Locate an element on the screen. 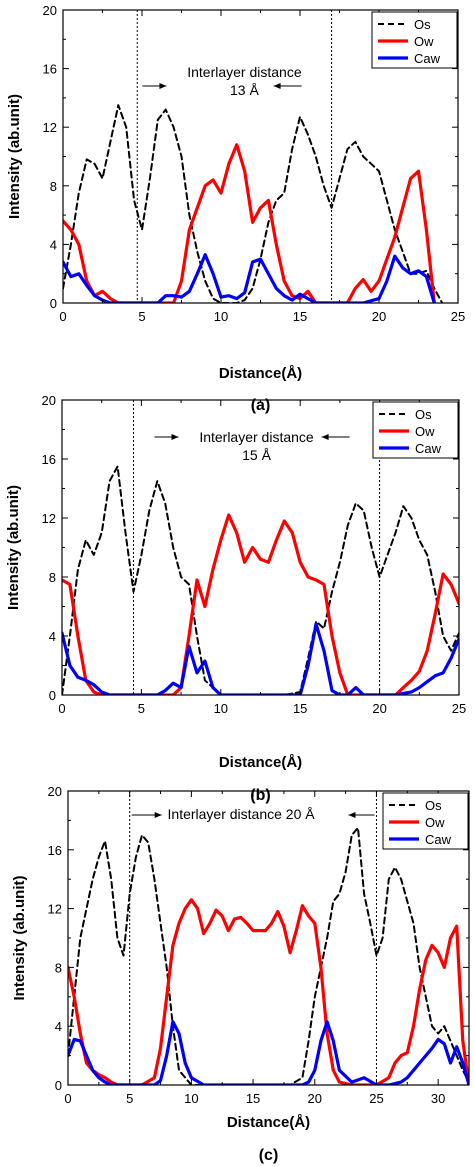 The image size is (474, 1167). series-line-os is located at coordinates (253, 203).